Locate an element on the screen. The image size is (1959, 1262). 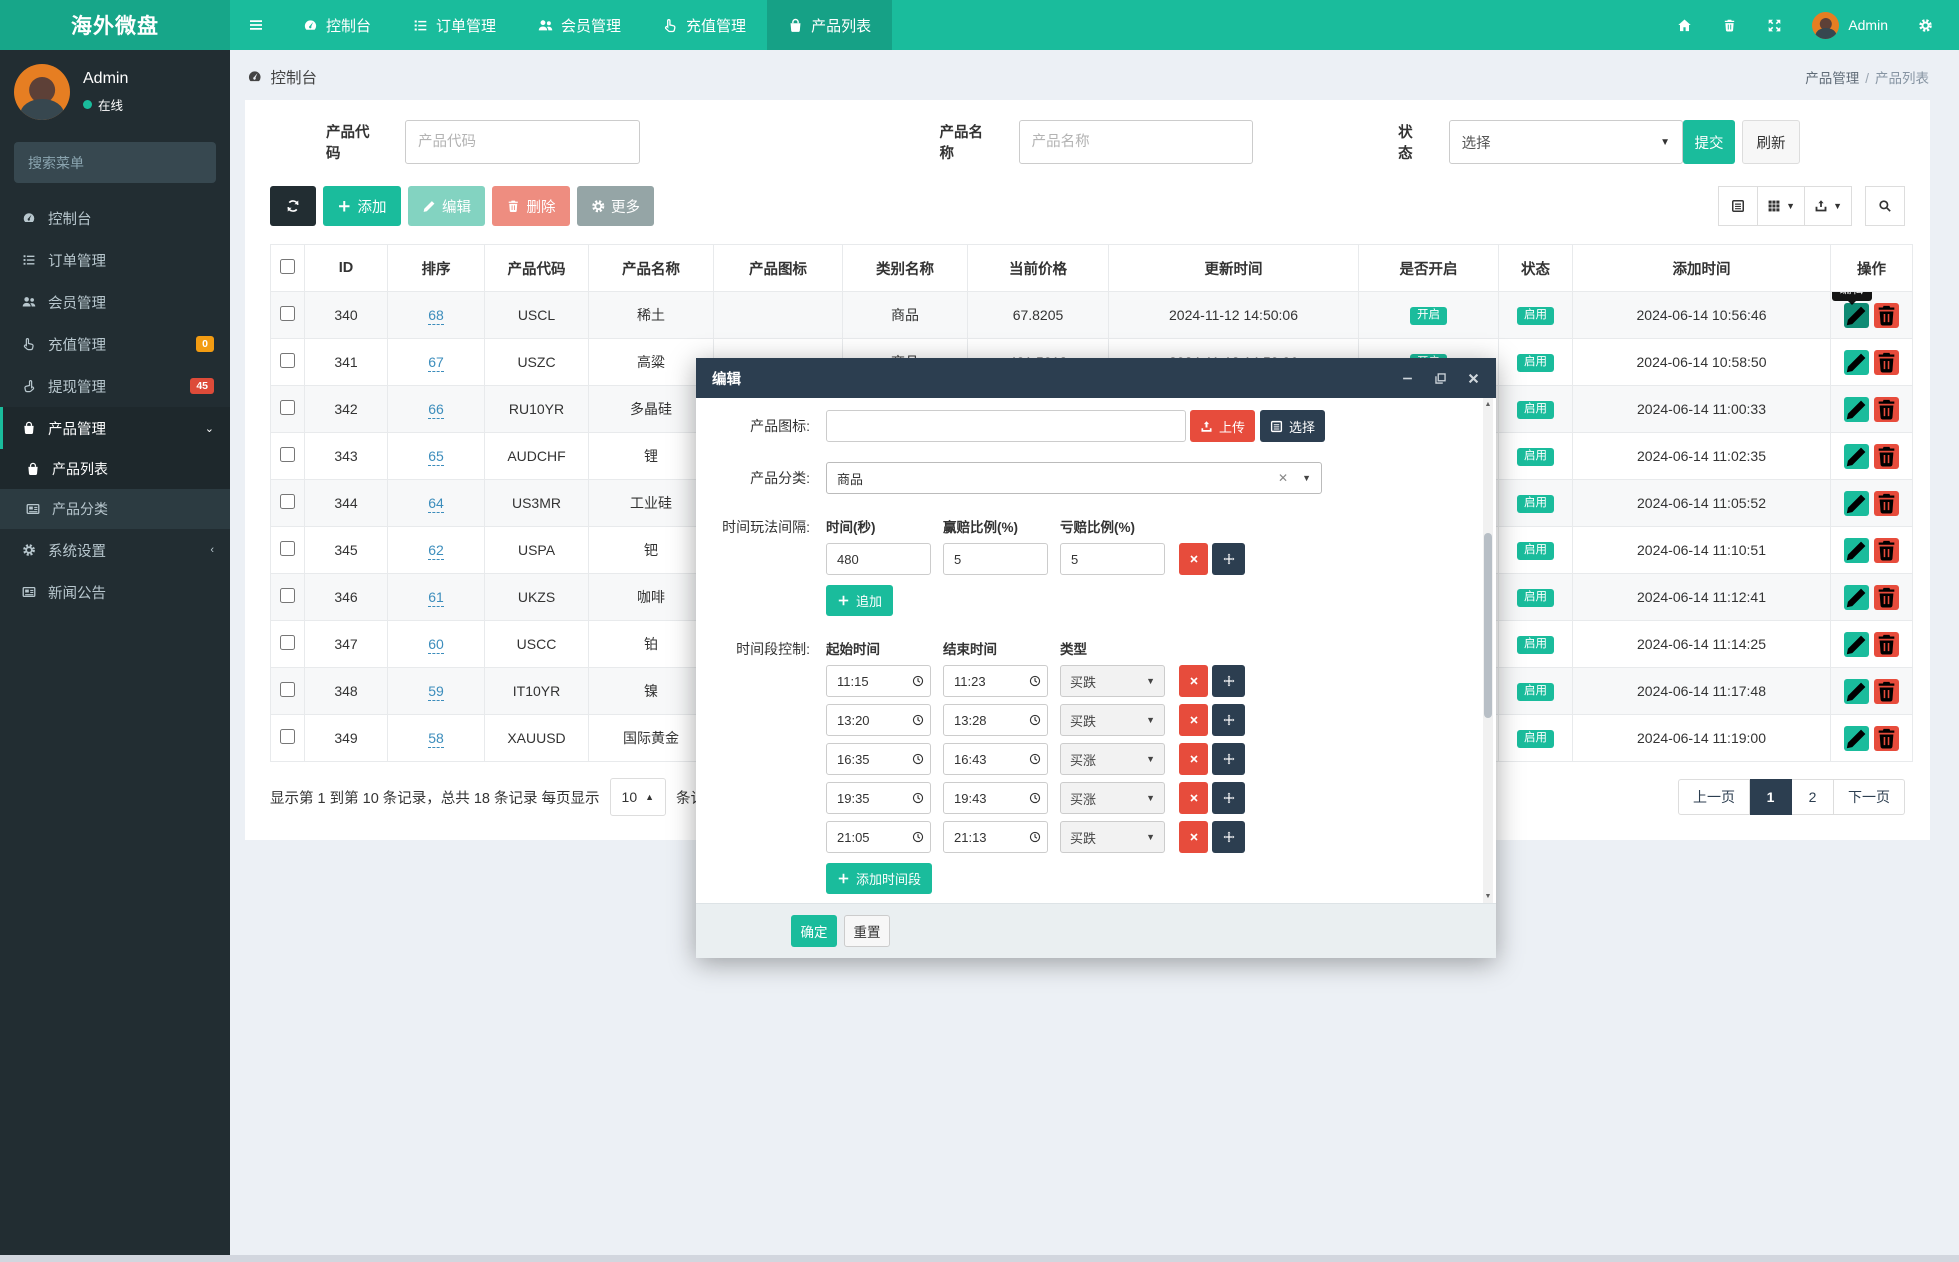
more-button: 更多 is located at coordinates (615, 206).